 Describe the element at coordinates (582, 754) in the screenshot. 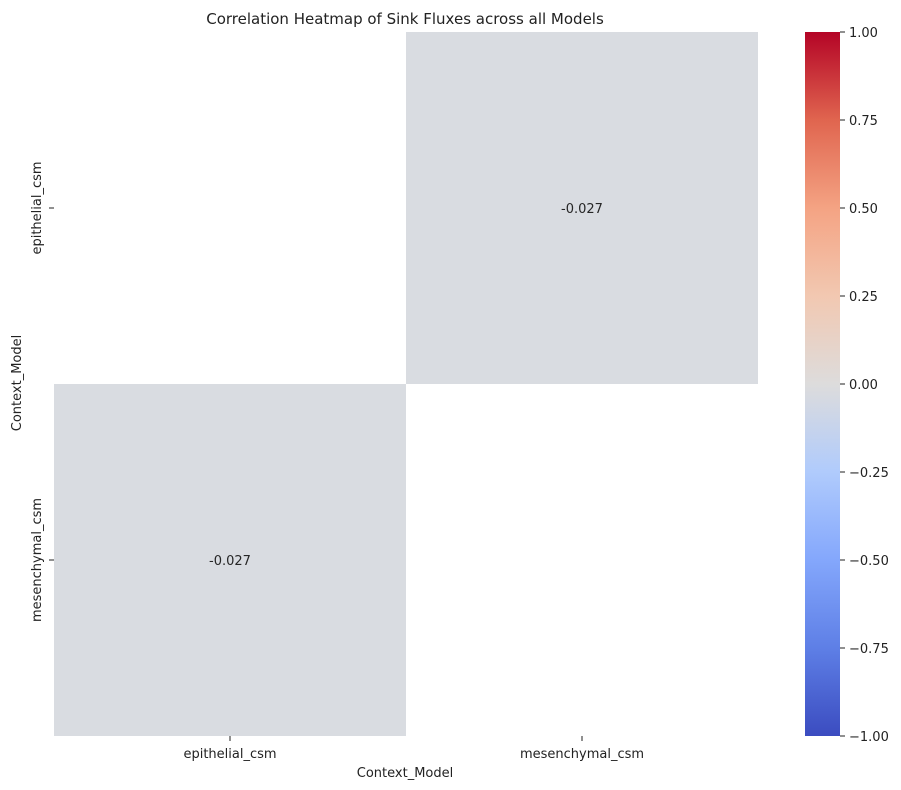

I see `x-tick-label: mesenchymal_csm` at that location.